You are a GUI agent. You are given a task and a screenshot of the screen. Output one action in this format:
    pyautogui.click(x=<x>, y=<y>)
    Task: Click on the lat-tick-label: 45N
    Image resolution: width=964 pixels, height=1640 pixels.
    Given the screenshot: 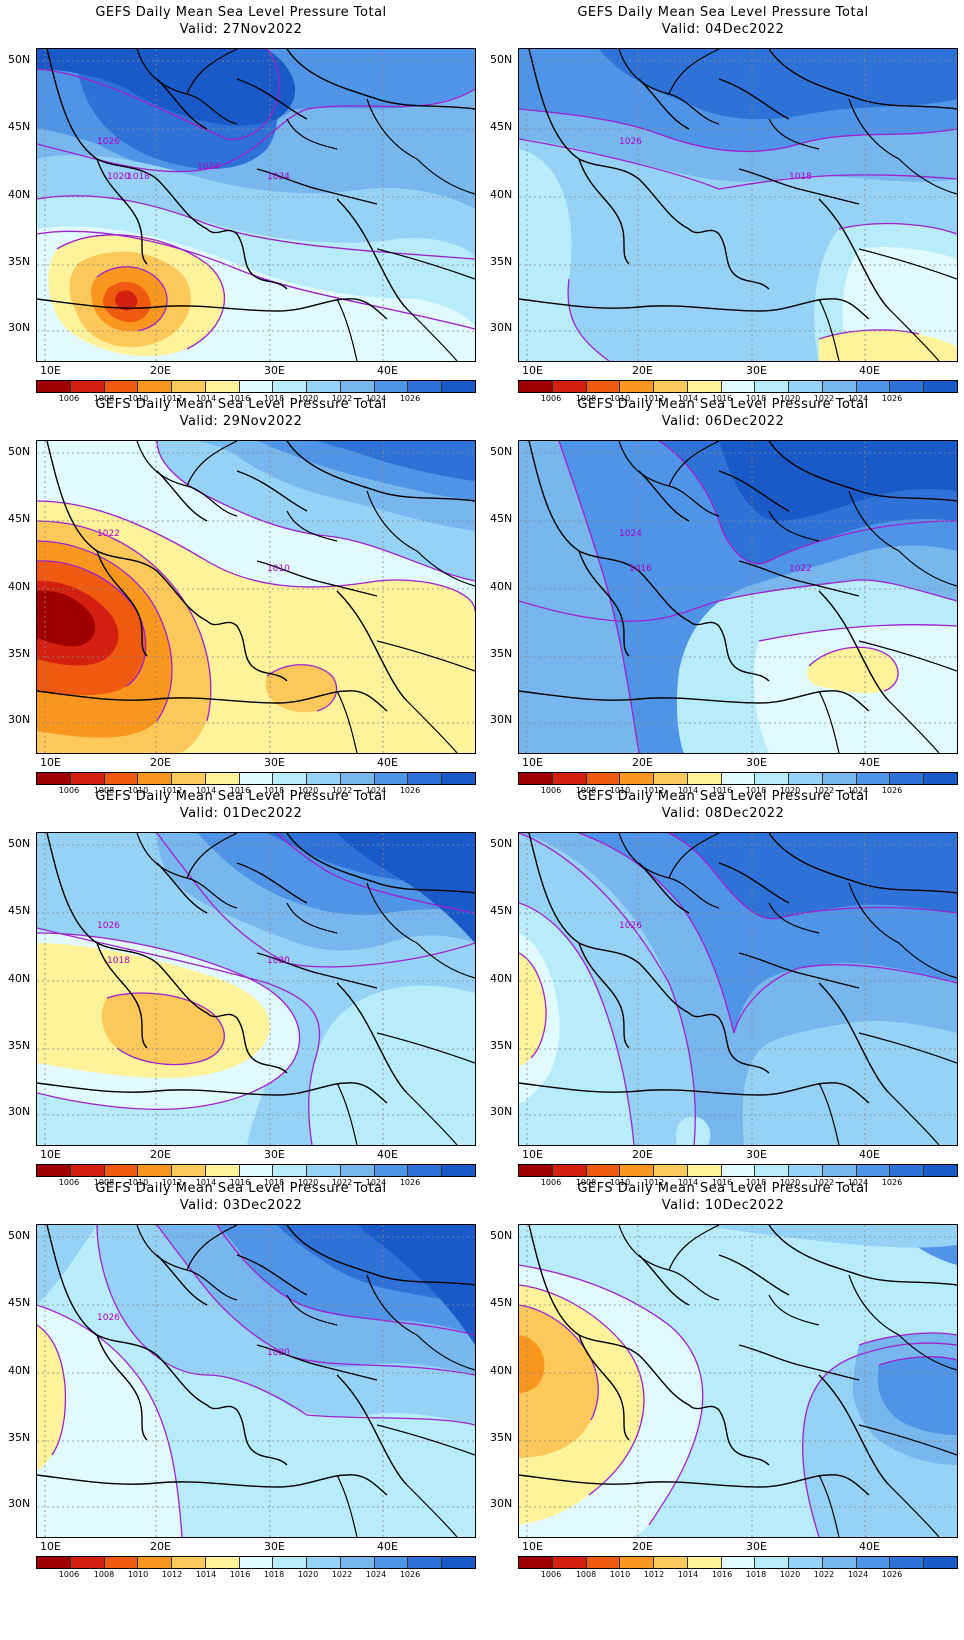 What is the action you would take?
    pyautogui.click(x=19, y=910)
    